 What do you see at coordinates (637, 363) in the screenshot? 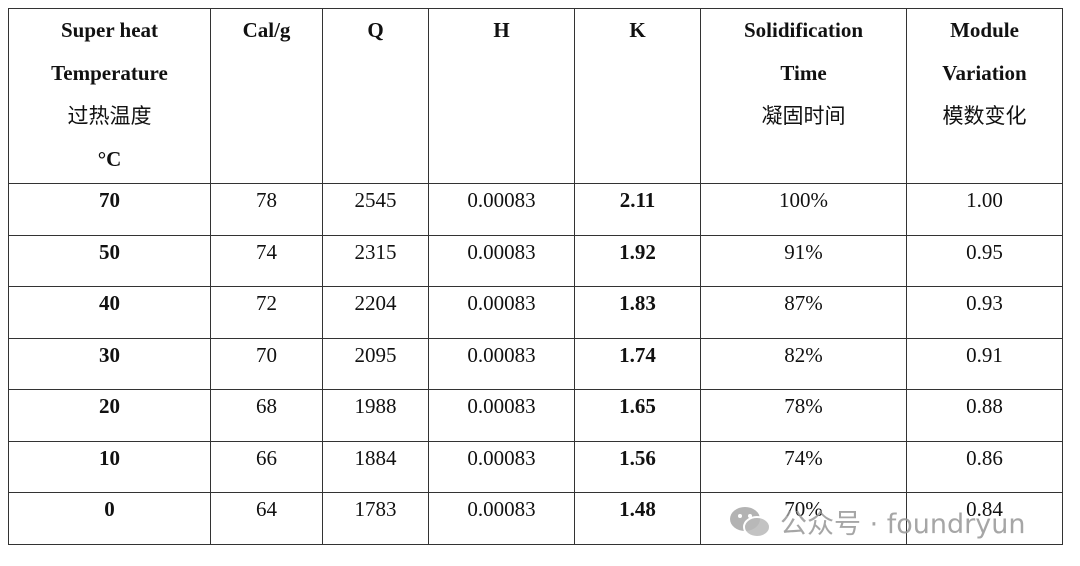
I see `table-cell: 1.74` at bounding box center [637, 363].